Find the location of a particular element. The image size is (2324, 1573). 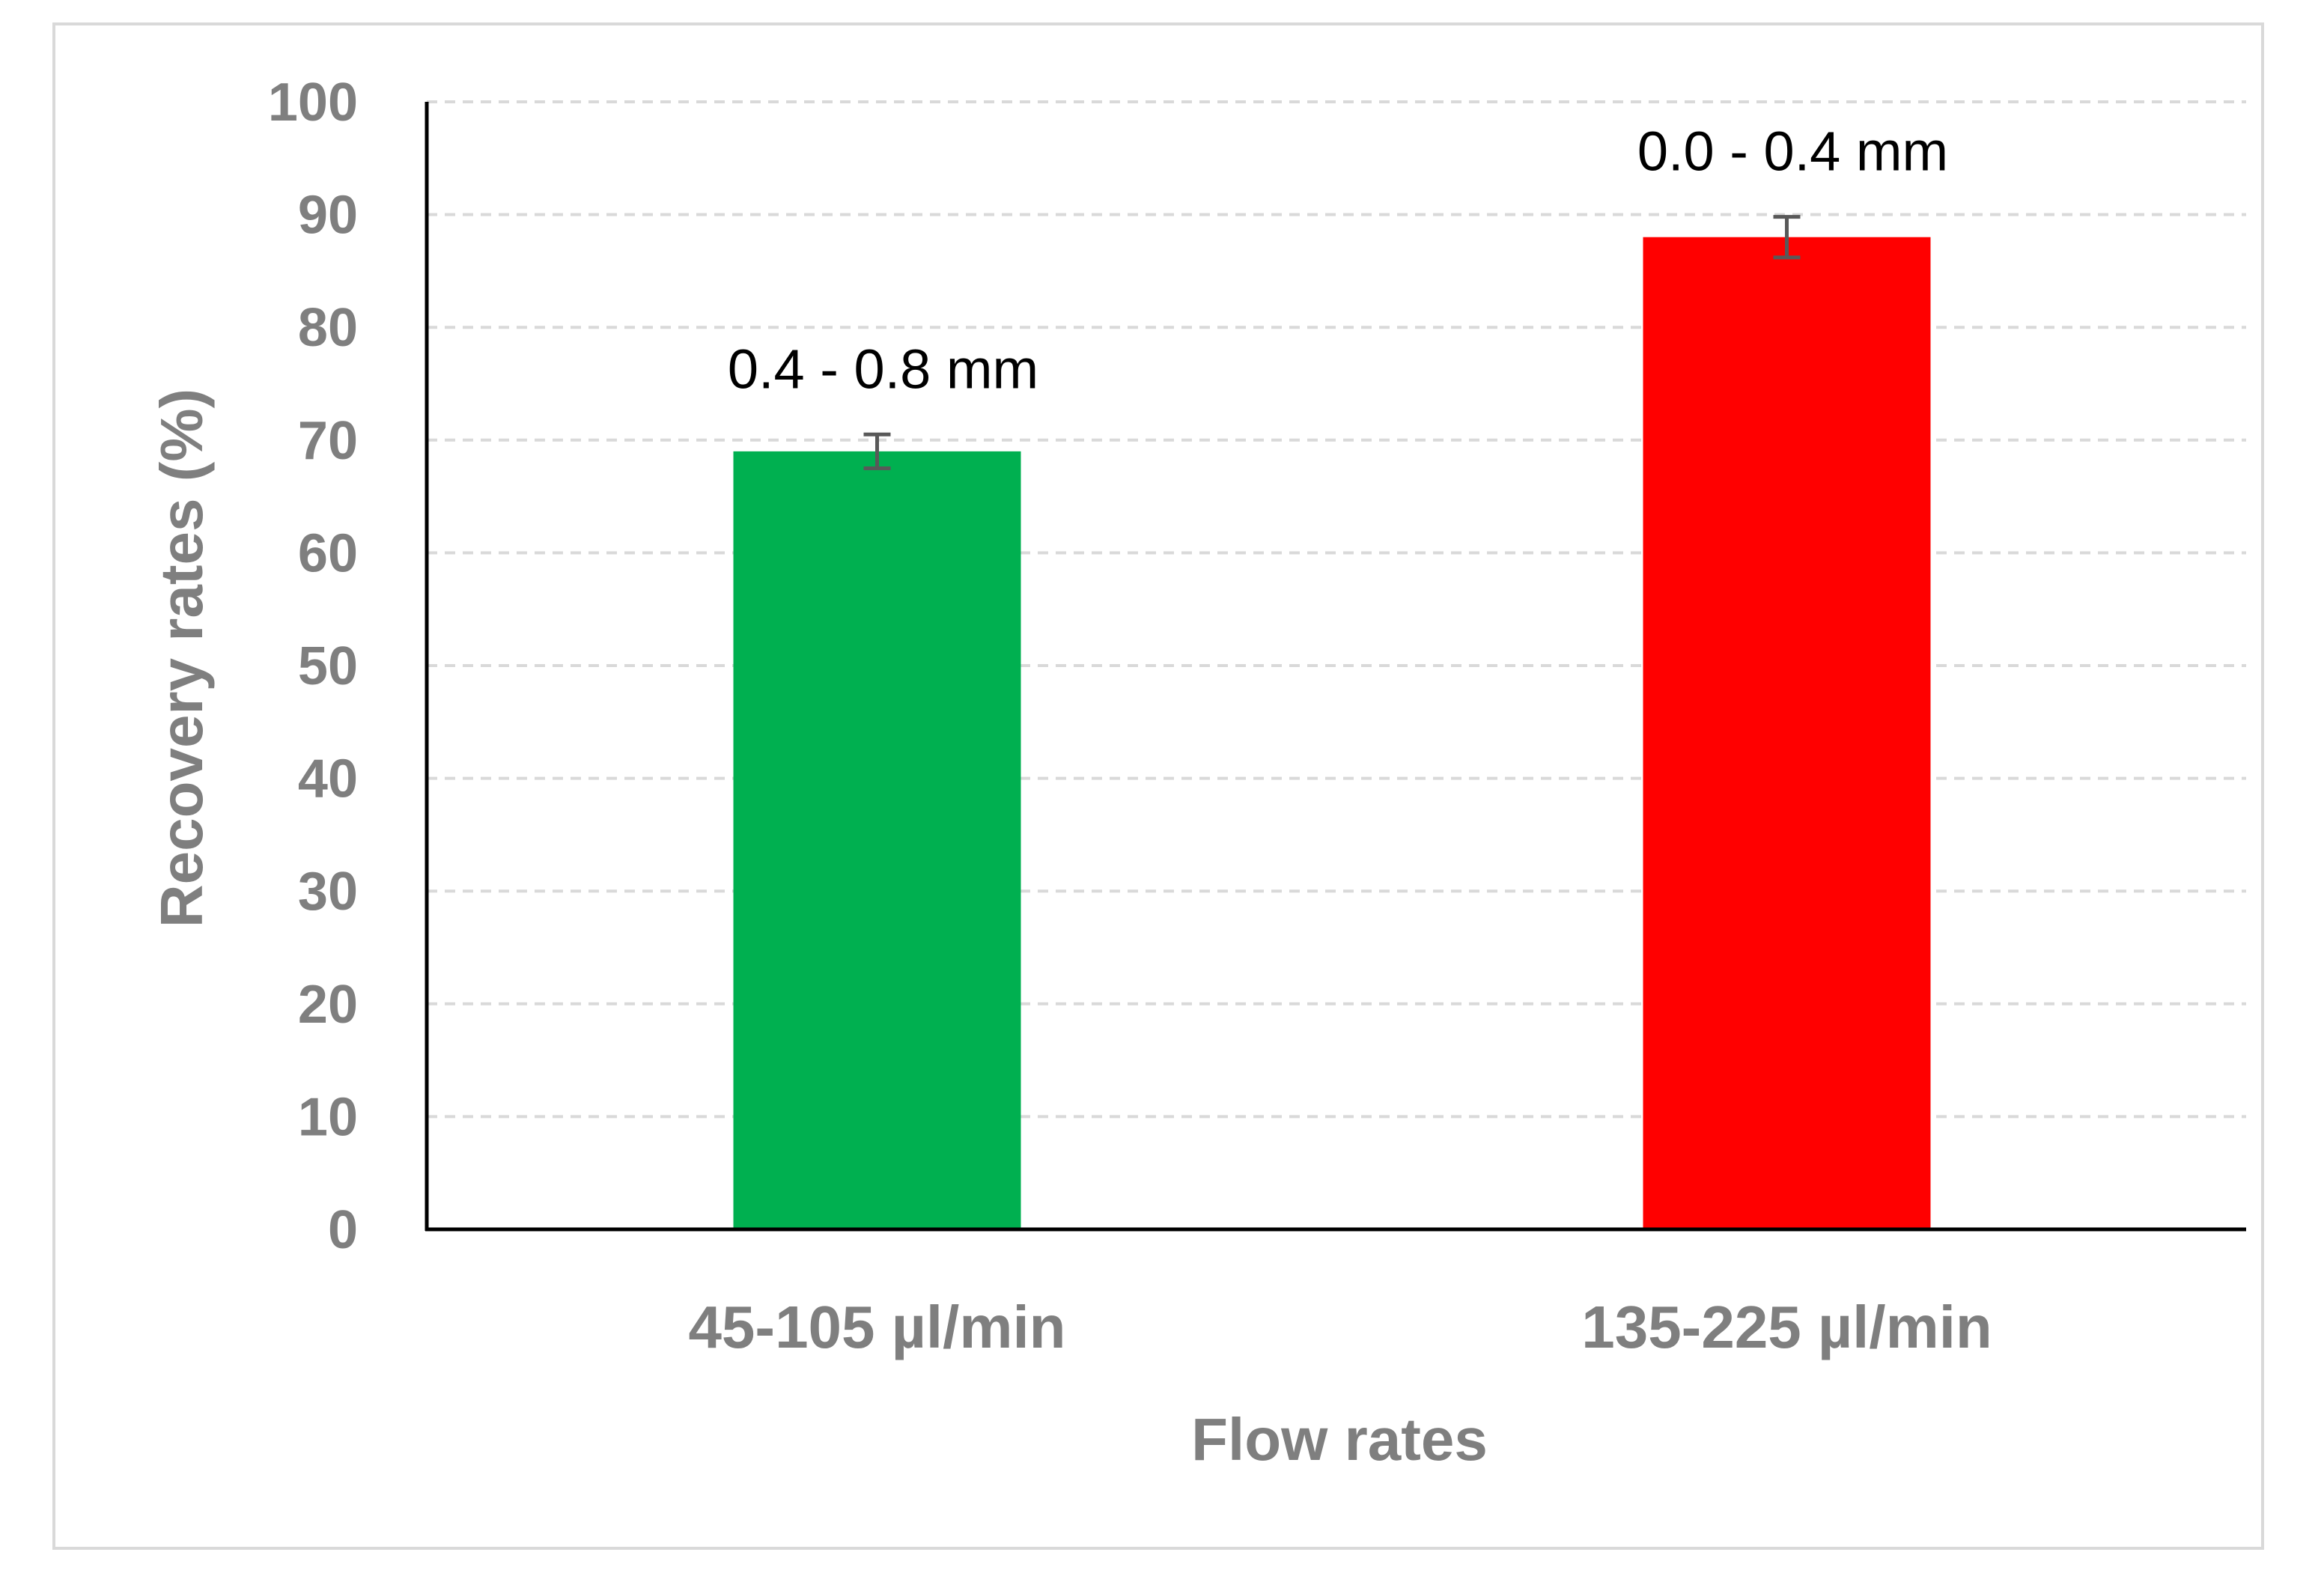

y-tick-label: 50 is located at coordinates (328, 666).